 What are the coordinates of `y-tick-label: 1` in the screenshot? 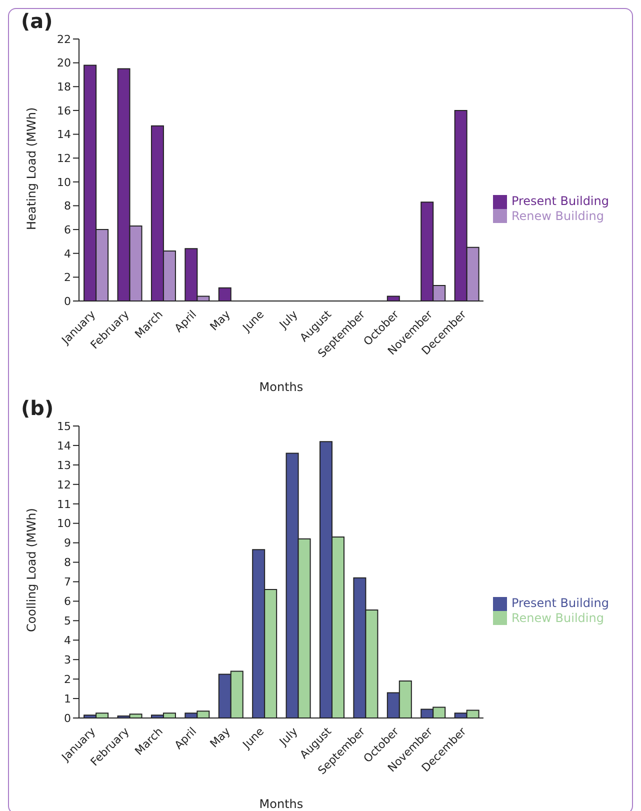 It's located at (67, 699).